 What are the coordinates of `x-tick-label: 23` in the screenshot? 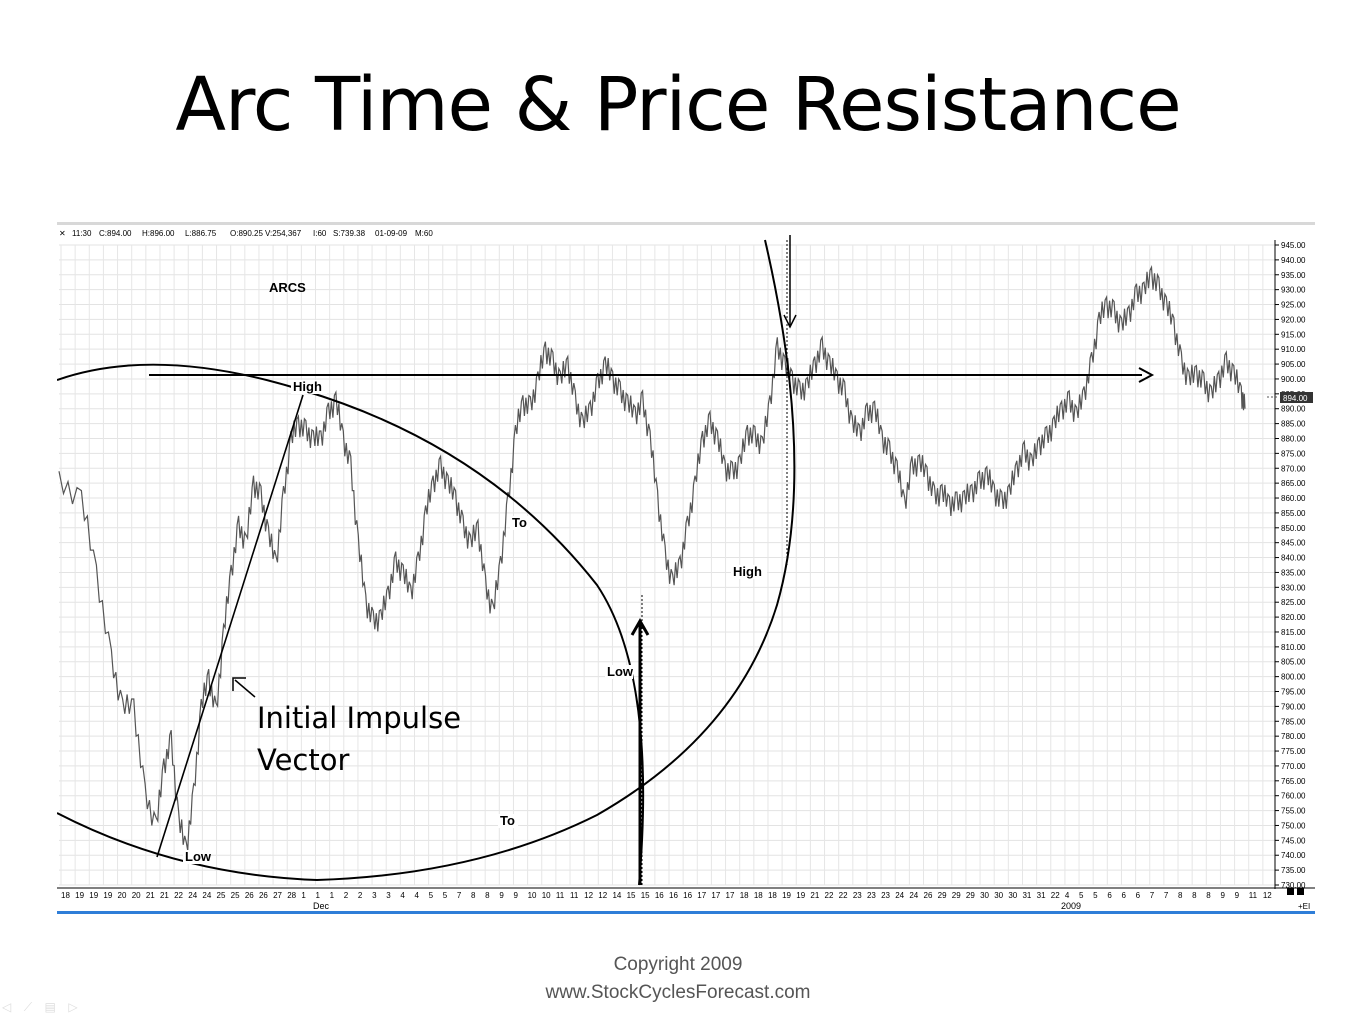 It's located at (871, 895).